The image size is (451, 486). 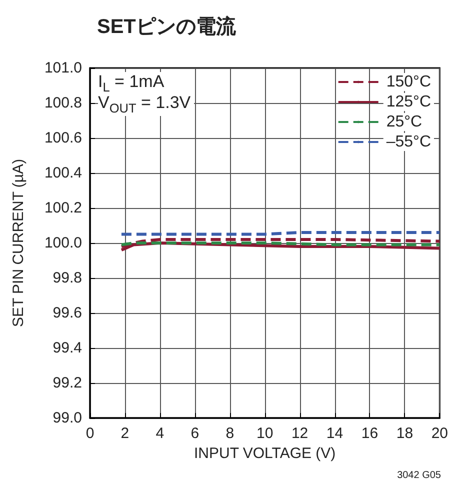 I want to click on x-axis-title: INPUT VOLTAGE (V), so click(x=265, y=453).